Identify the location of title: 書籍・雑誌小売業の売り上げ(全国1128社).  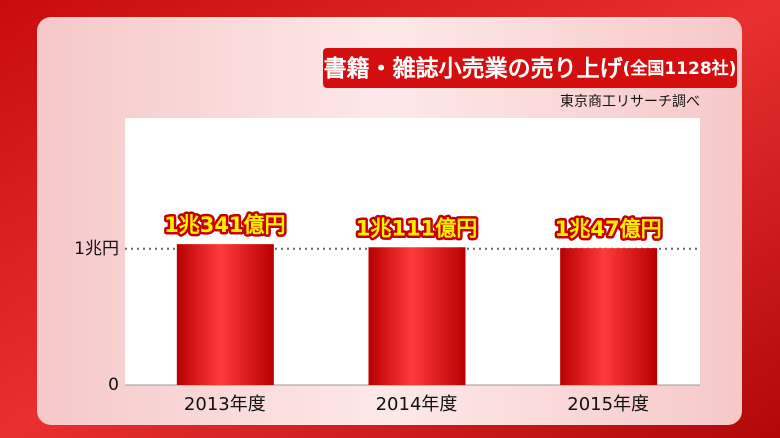
(530, 68).